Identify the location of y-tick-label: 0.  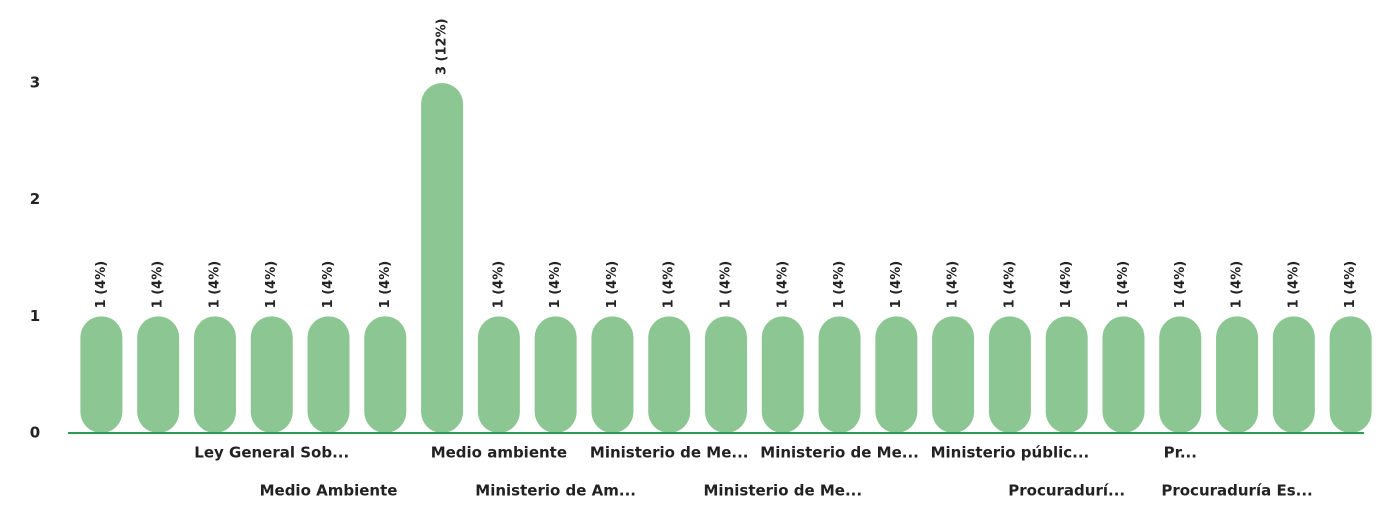
(35, 433).